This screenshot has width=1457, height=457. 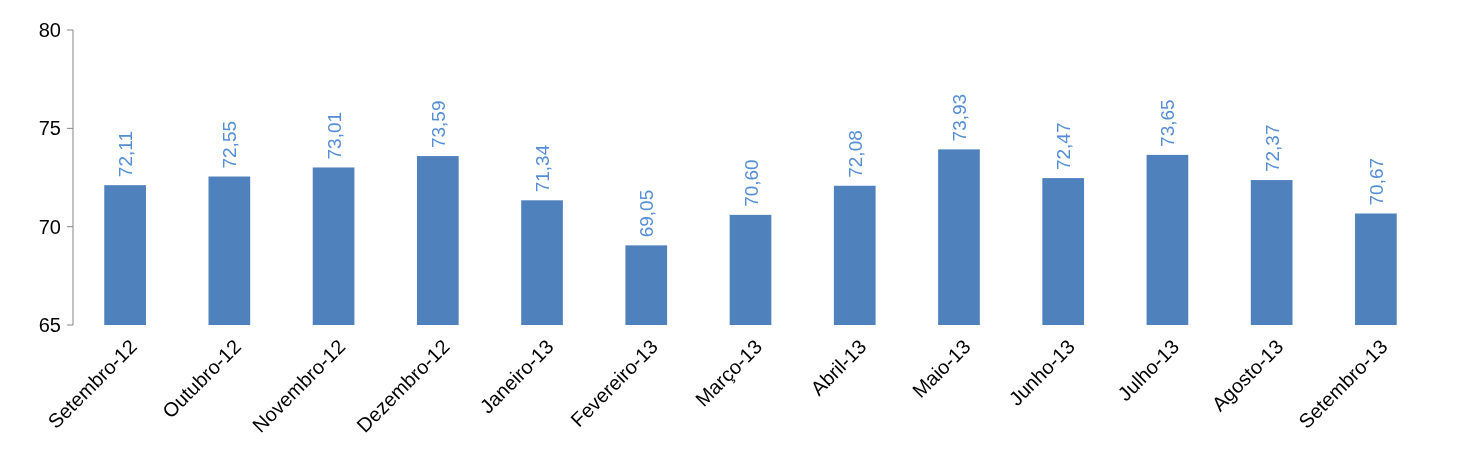 What do you see at coordinates (1272, 148) in the screenshot?
I see `data-label: 72,37` at bounding box center [1272, 148].